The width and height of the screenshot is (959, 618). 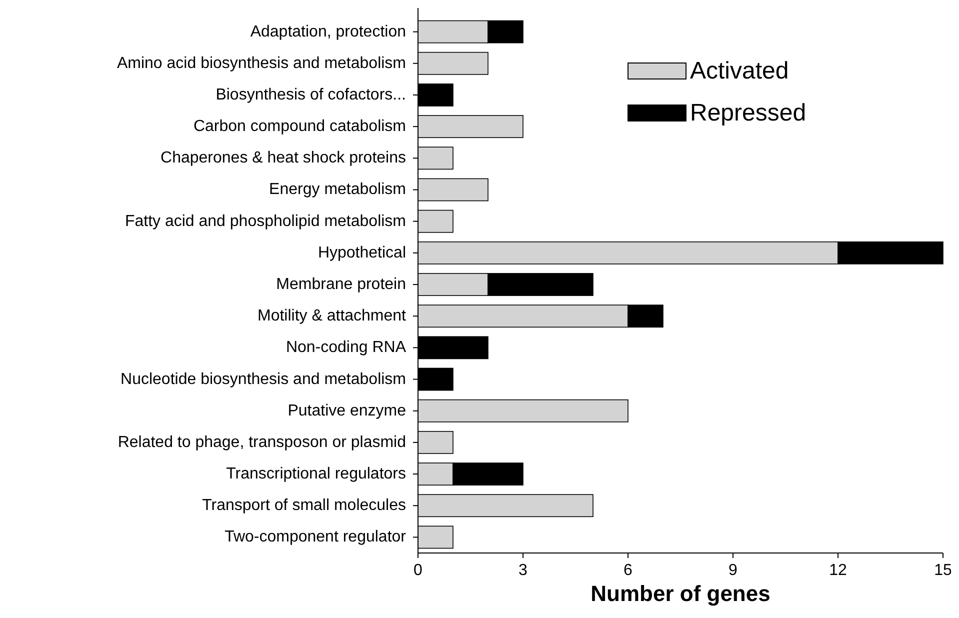 What do you see at coordinates (332, 316) in the screenshot?
I see `y-tick-label: Motility & attachment` at bounding box center [332, 316].